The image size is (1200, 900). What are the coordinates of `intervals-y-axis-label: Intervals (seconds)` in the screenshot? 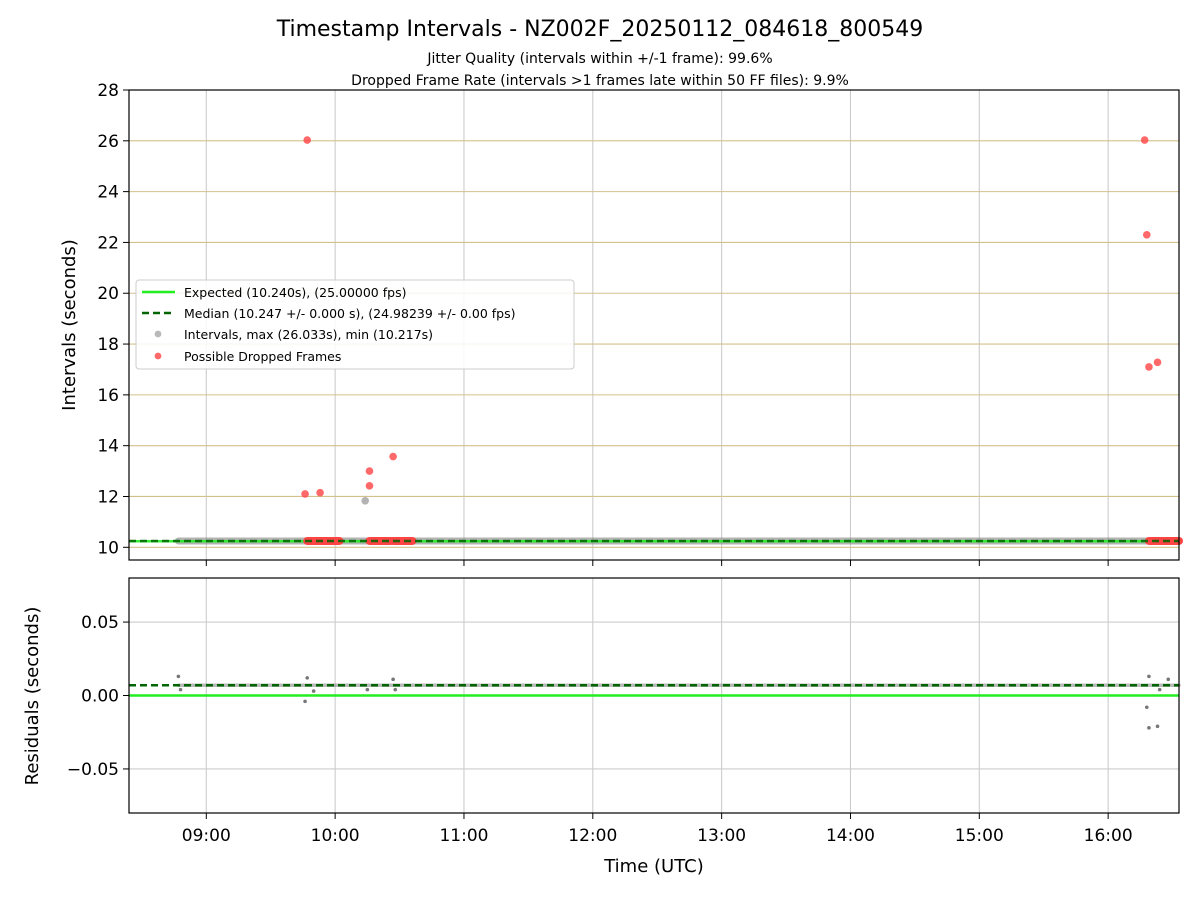 It's located at (69, 325).